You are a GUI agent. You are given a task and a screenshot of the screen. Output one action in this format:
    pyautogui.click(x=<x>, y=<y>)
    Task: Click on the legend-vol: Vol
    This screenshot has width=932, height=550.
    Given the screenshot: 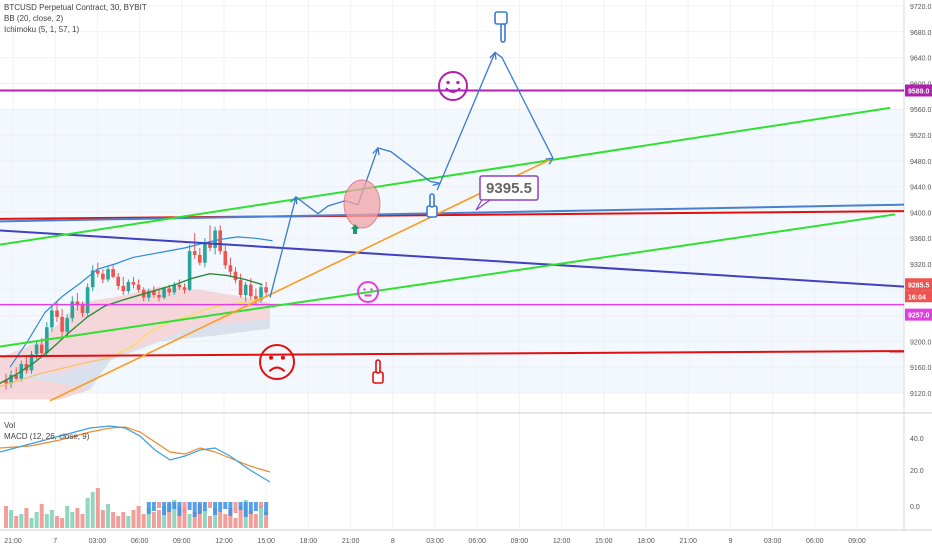 What is the action you would take?
    pyautogui.click(x=10, y=425)
    